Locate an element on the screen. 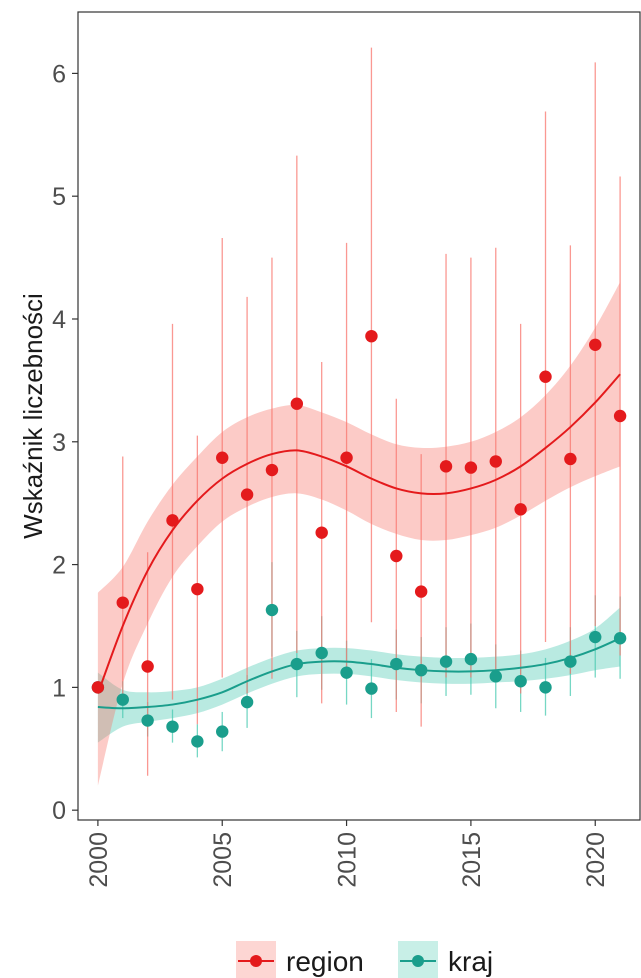 The image size is (641, 978). x-tick-label: 2000 is located at coordinates (99, 860).